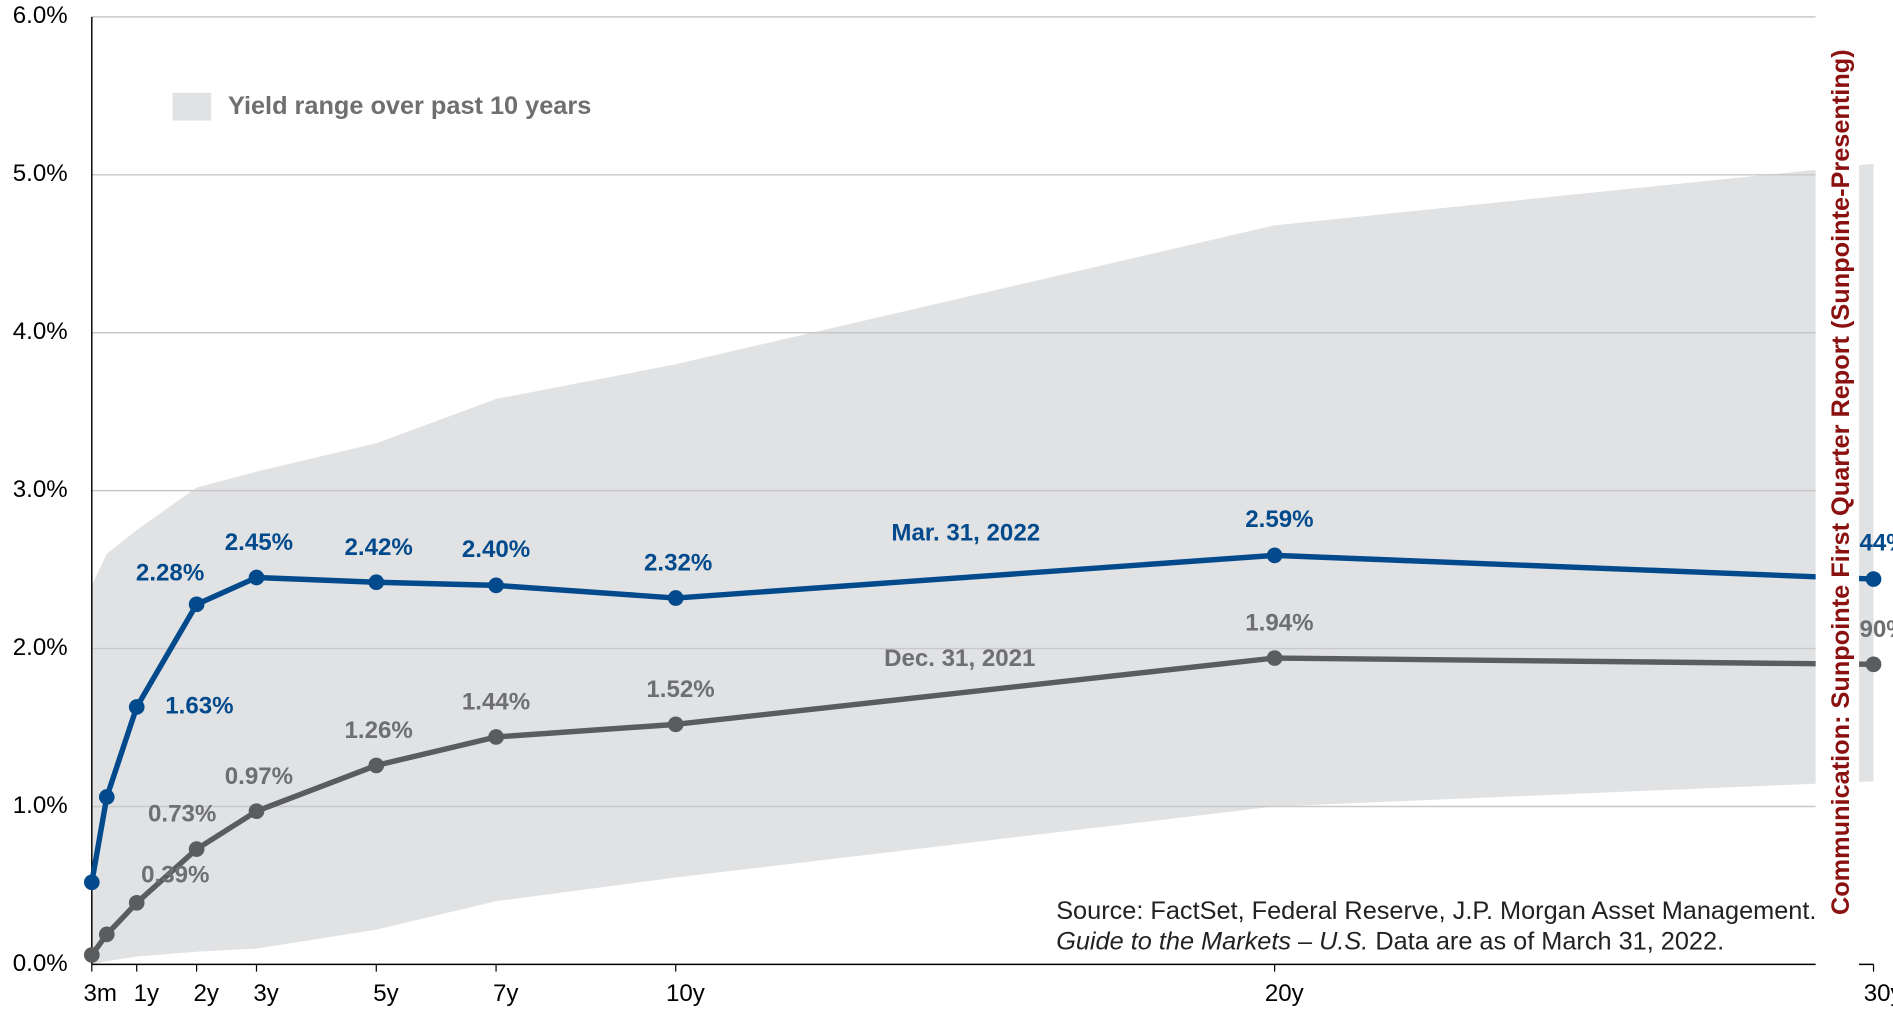 This screenshot has width=1893, height=1009. I want to click on data-label: 0.73%, so click(182, 814).